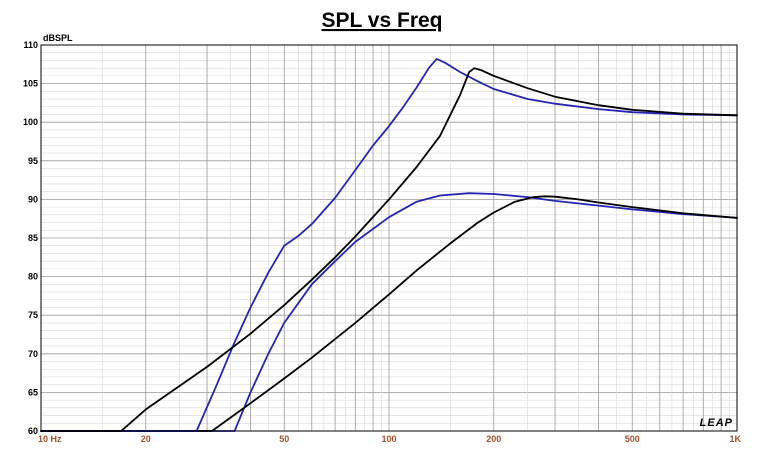  What do you see at coordinates (33, 315) in the screenshot?
I see `y-tick-label: 75` at bounding box center [33, 315].